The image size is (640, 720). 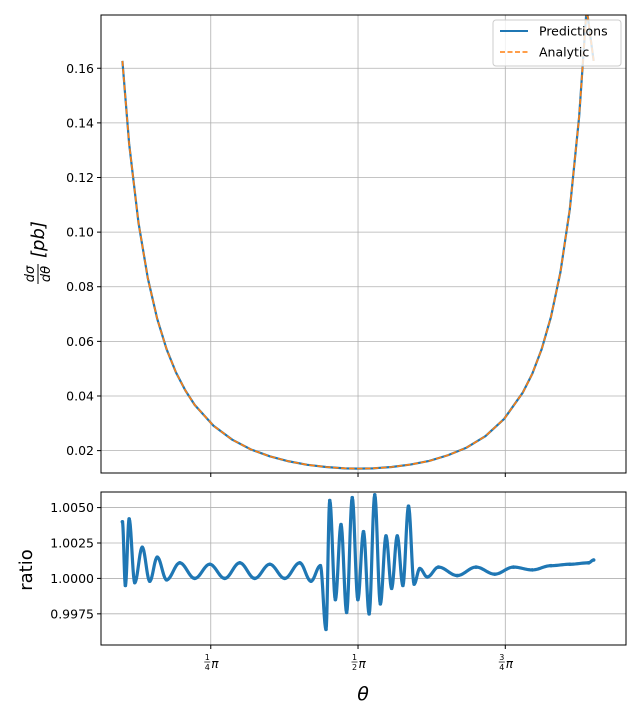 I want to click on legend-label-analytic: Analytic, so click(x=564, y=52).